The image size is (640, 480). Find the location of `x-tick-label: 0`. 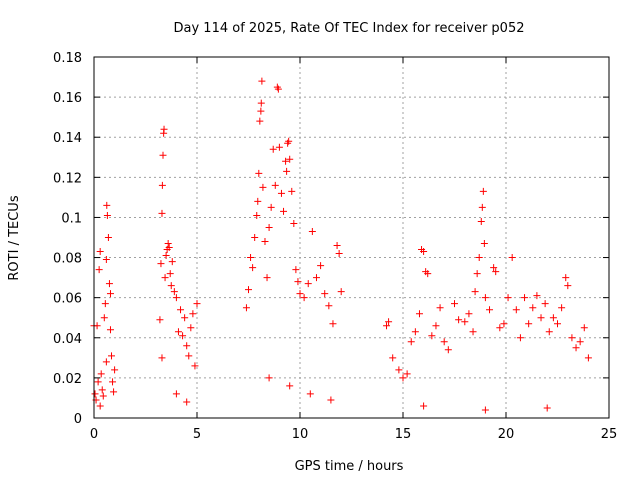

x-tick-label: 0 is located at coordinates (94, 434).